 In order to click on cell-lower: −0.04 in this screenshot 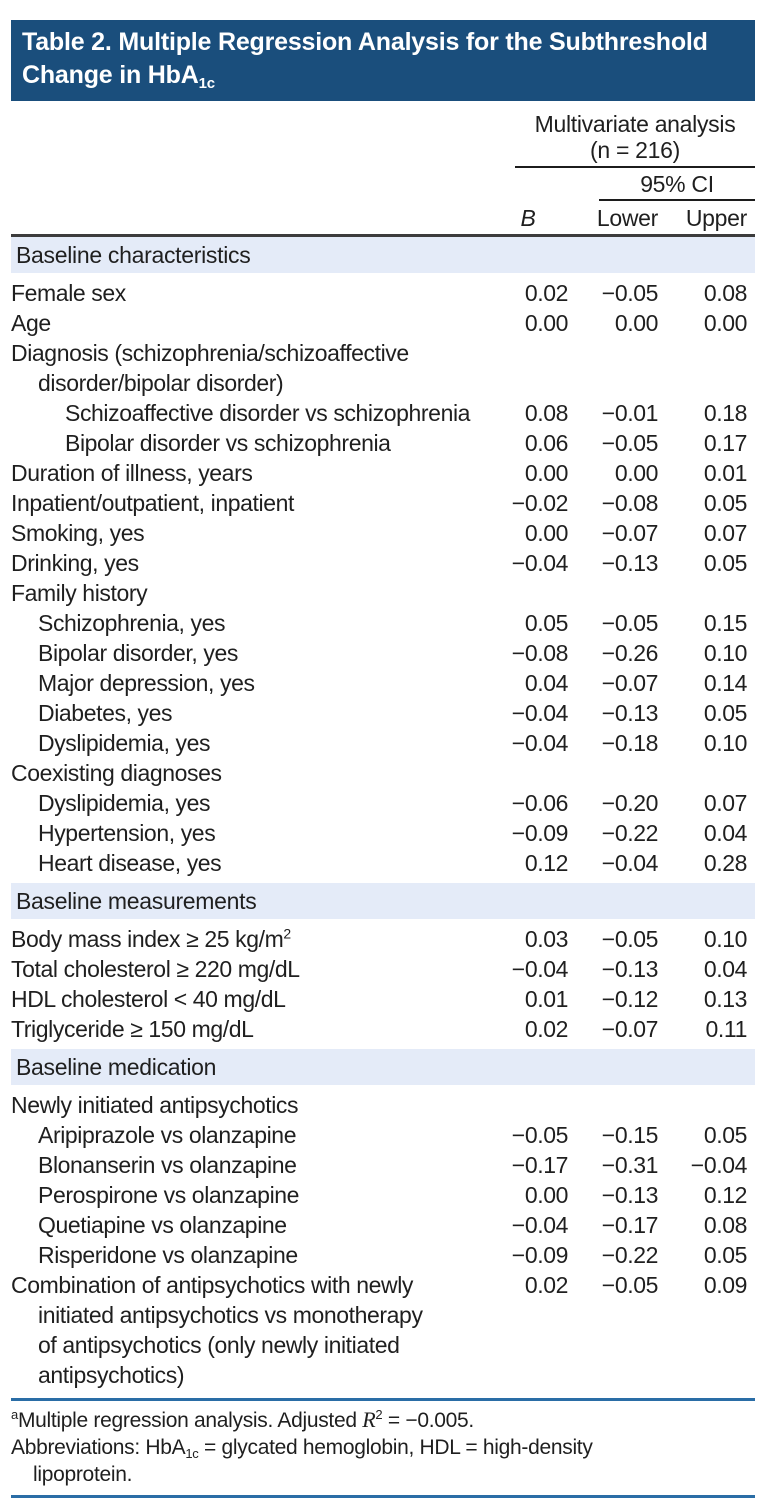, I will do `click(630, 863)`.